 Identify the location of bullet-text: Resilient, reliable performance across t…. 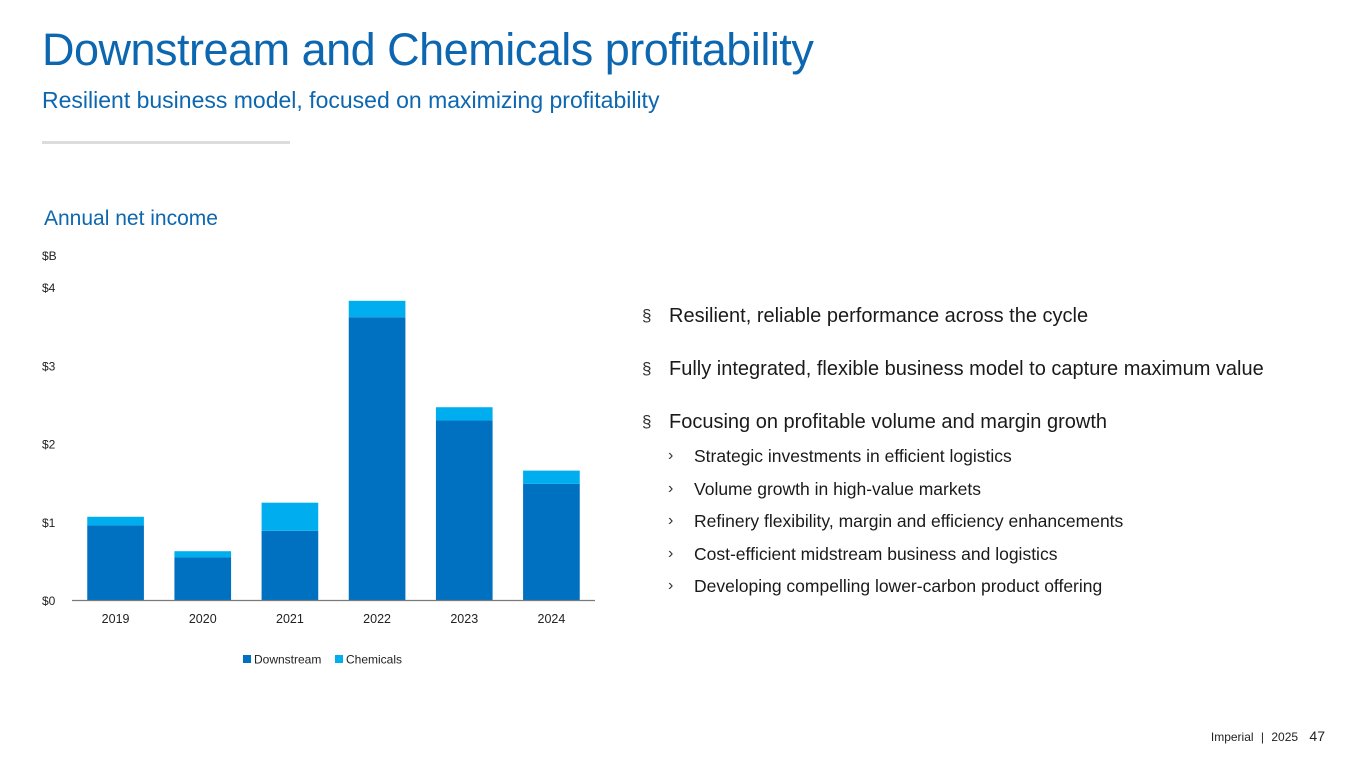
(879, 316).